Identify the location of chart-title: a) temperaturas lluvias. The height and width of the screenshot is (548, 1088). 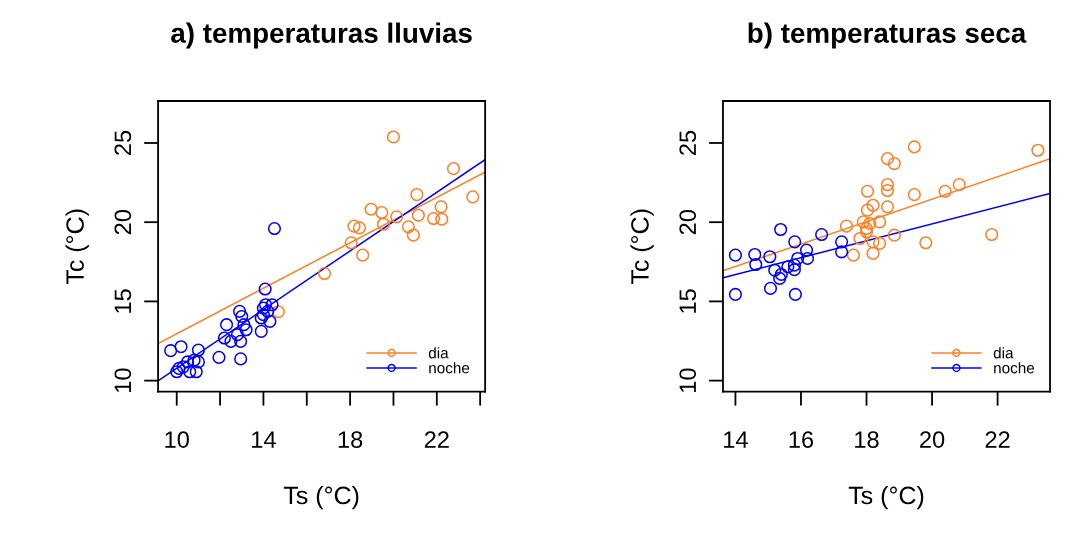
(321, 35).